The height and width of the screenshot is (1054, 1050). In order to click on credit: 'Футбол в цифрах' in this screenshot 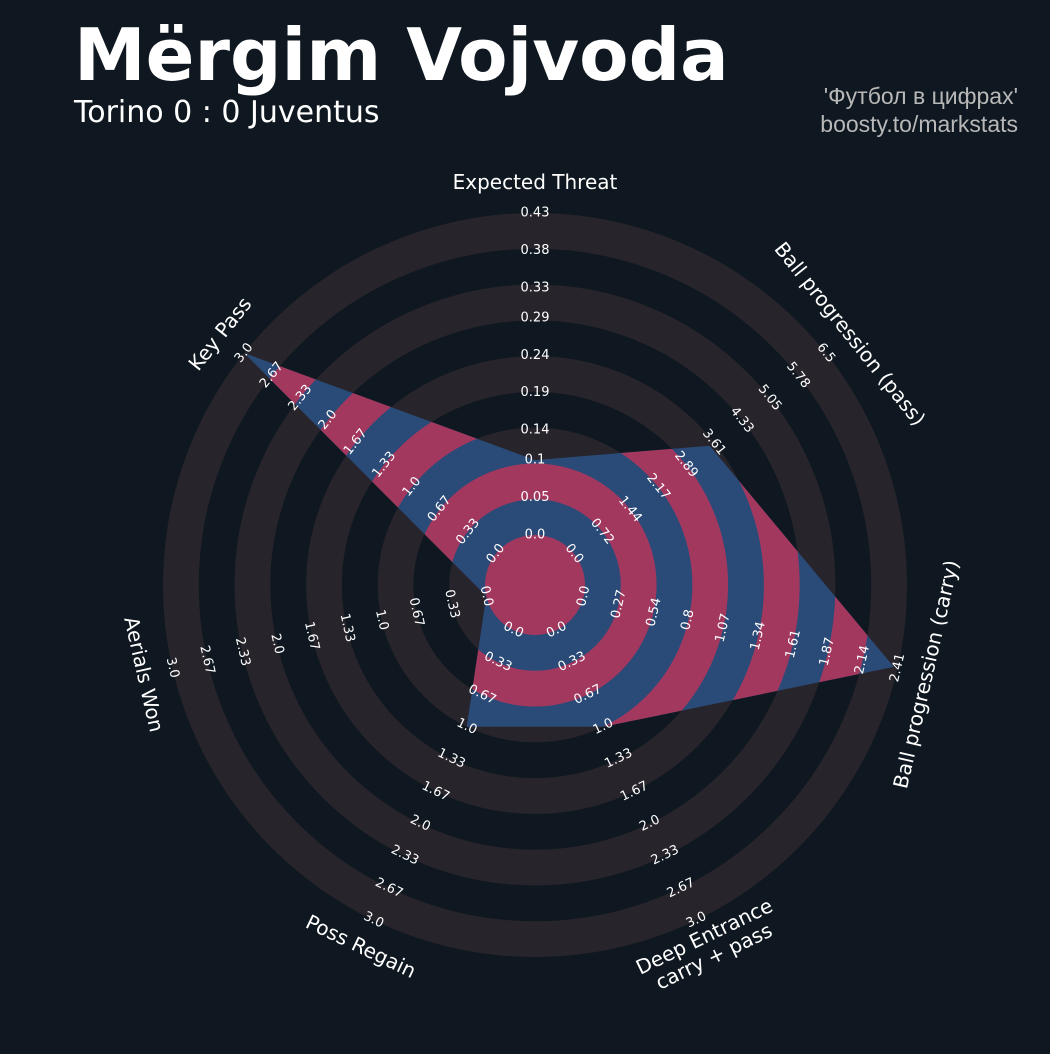, I will do `click(921, 96)`.